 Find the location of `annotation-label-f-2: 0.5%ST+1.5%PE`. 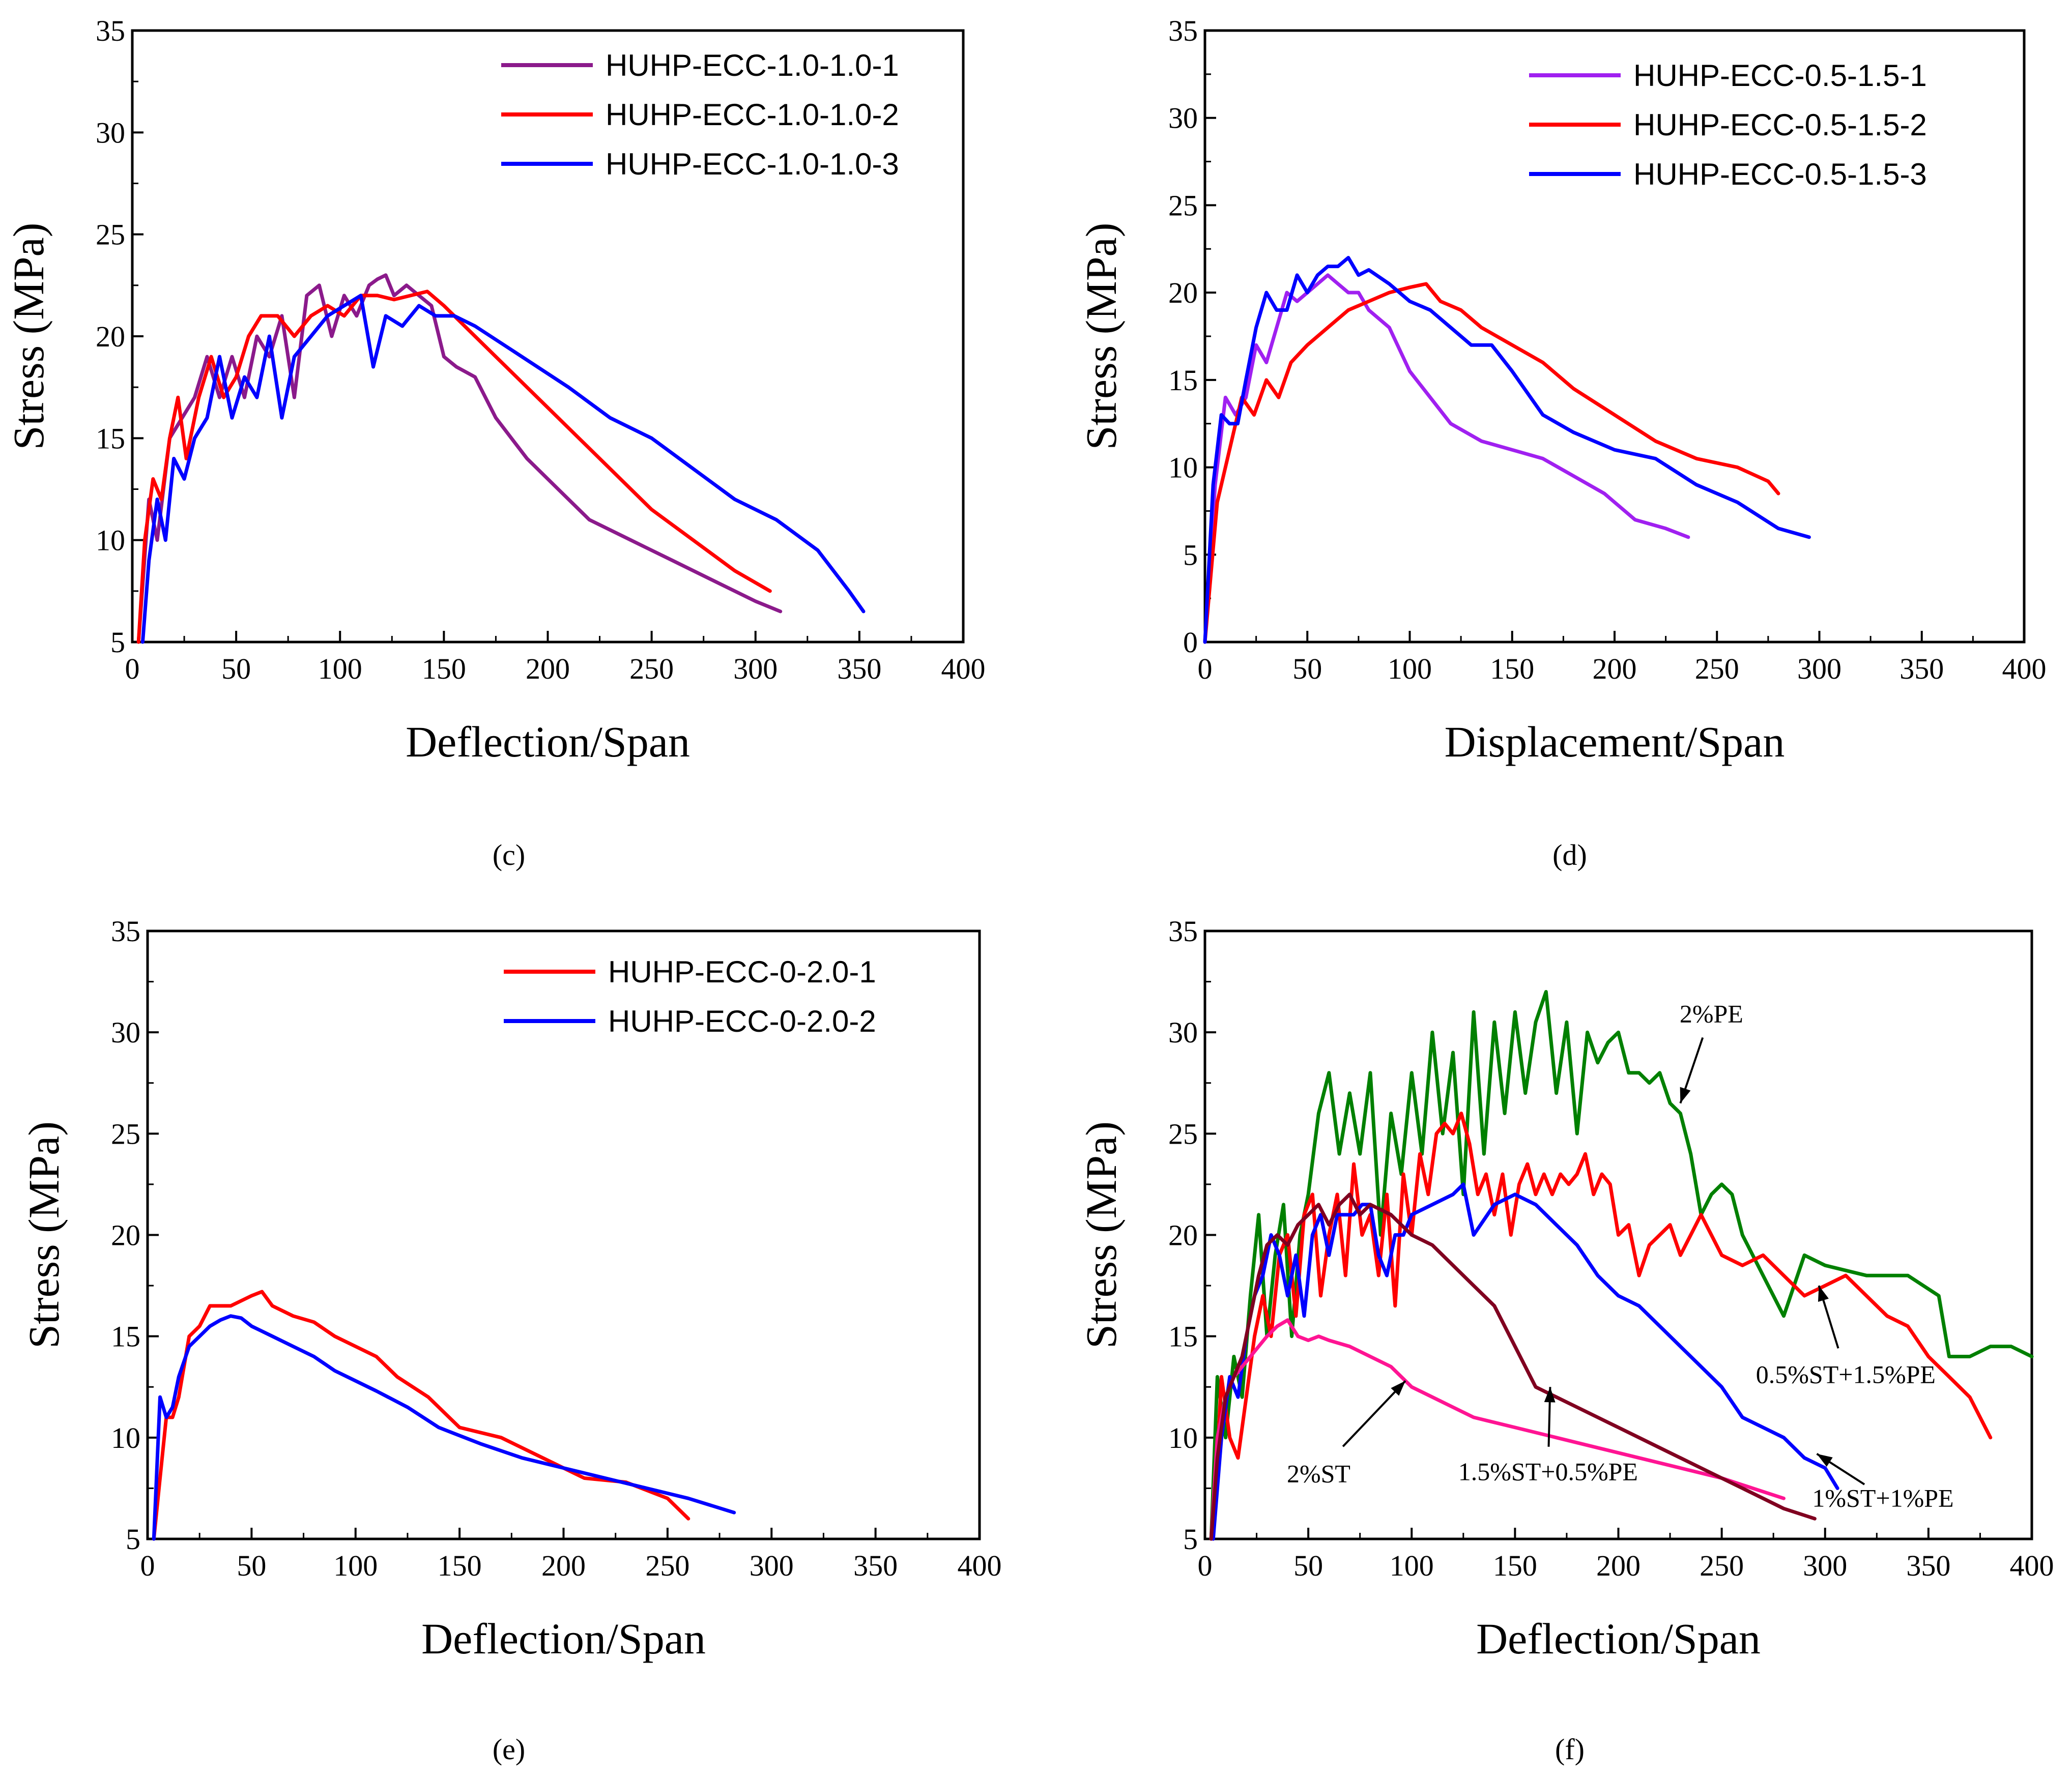

annotation-label-f-2: 0.5%ST+1.5%PE is located at coordinates (1846, 1374).